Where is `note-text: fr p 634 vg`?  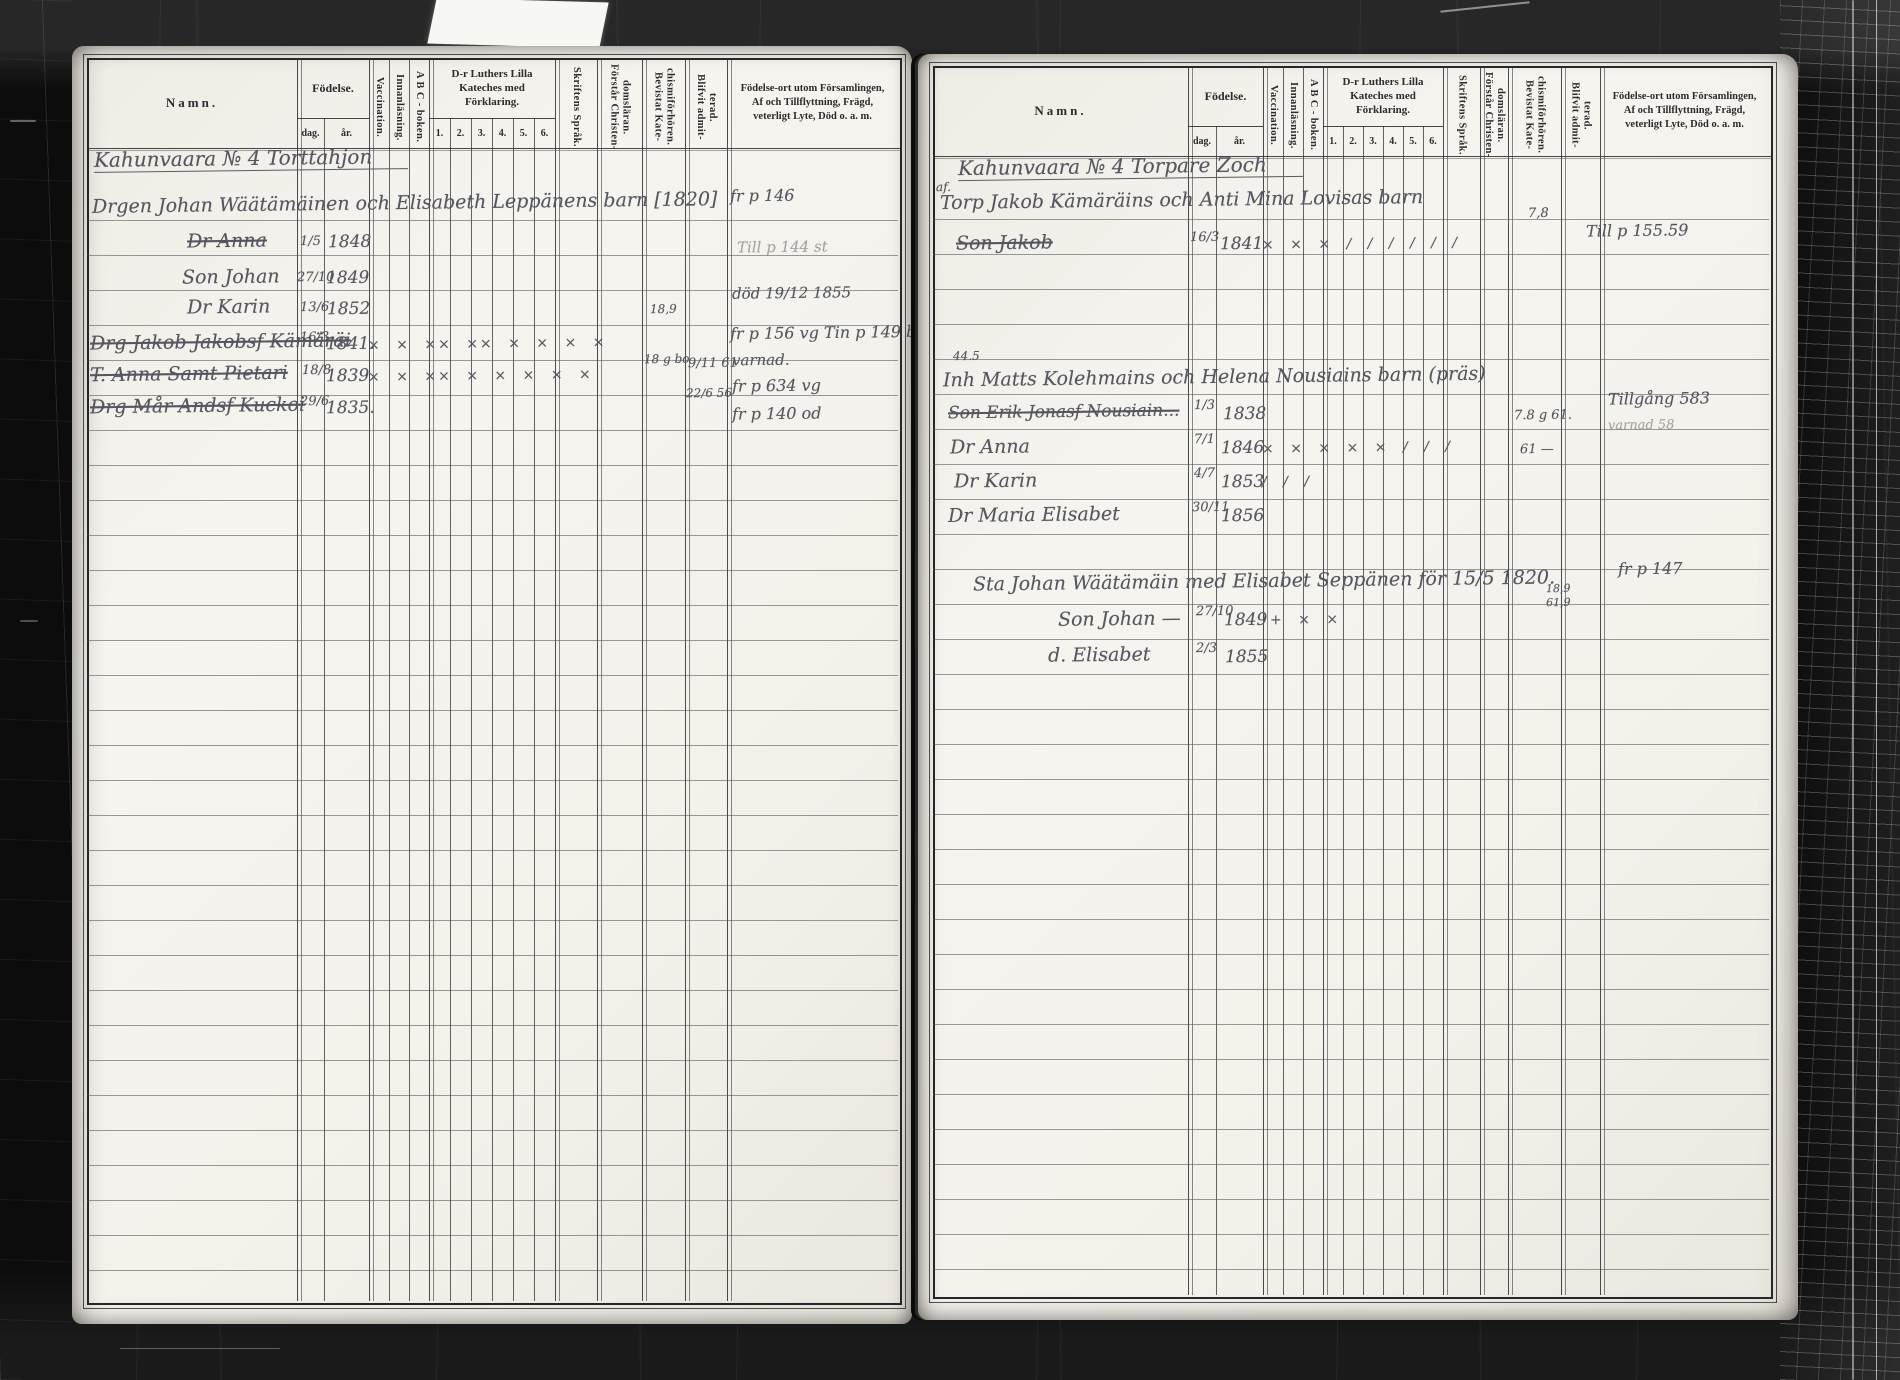 note-text: fr p 634 vg is located at coordinates (776, 385).